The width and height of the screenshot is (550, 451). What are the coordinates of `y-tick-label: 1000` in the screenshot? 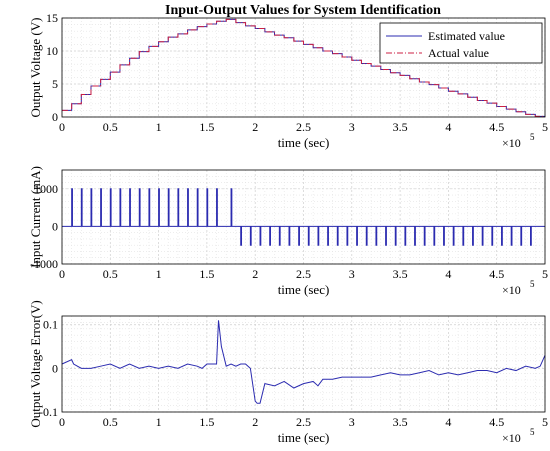 It's located at (46, 189).